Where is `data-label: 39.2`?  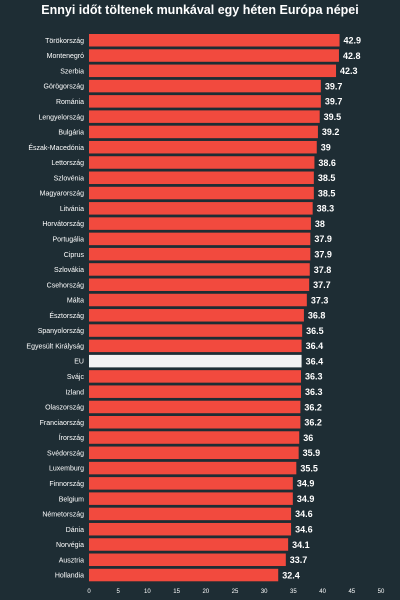
data-label: 39.2 is located at coordinates (331, 132).